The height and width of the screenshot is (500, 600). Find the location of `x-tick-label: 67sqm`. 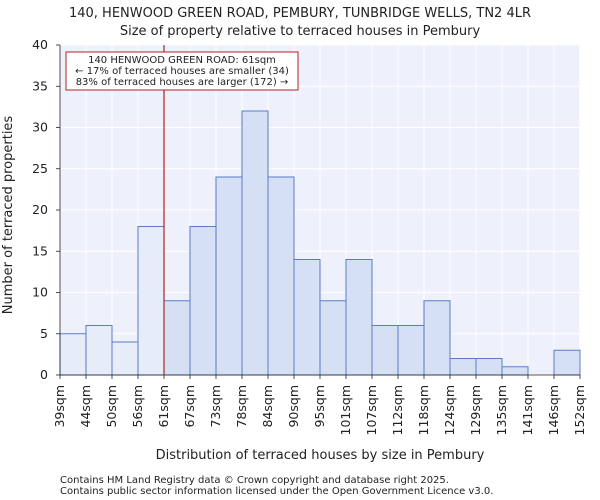

x-tick-label: 67sqm is located at coordinates (189, 406).